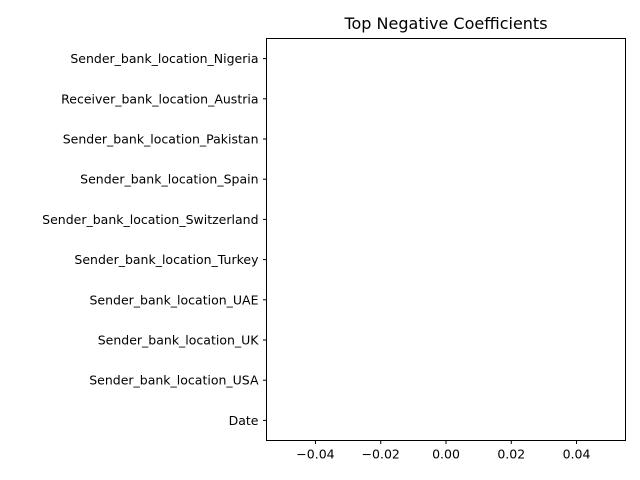 This screenshot has width=640, height=480. Describe the element at coordinates (577, 454) in the screenshot. I see `x-tick-label: 0.04` at that location.